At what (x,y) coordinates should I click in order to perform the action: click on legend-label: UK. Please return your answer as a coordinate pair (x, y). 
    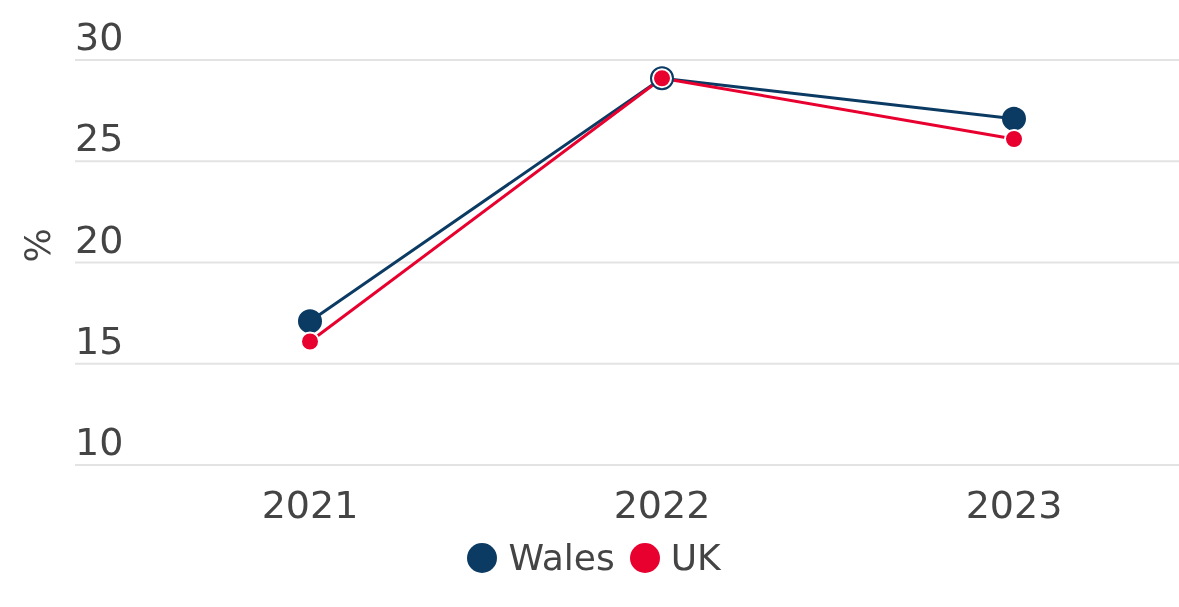
    Looking at the image, I should click on (695, 557).